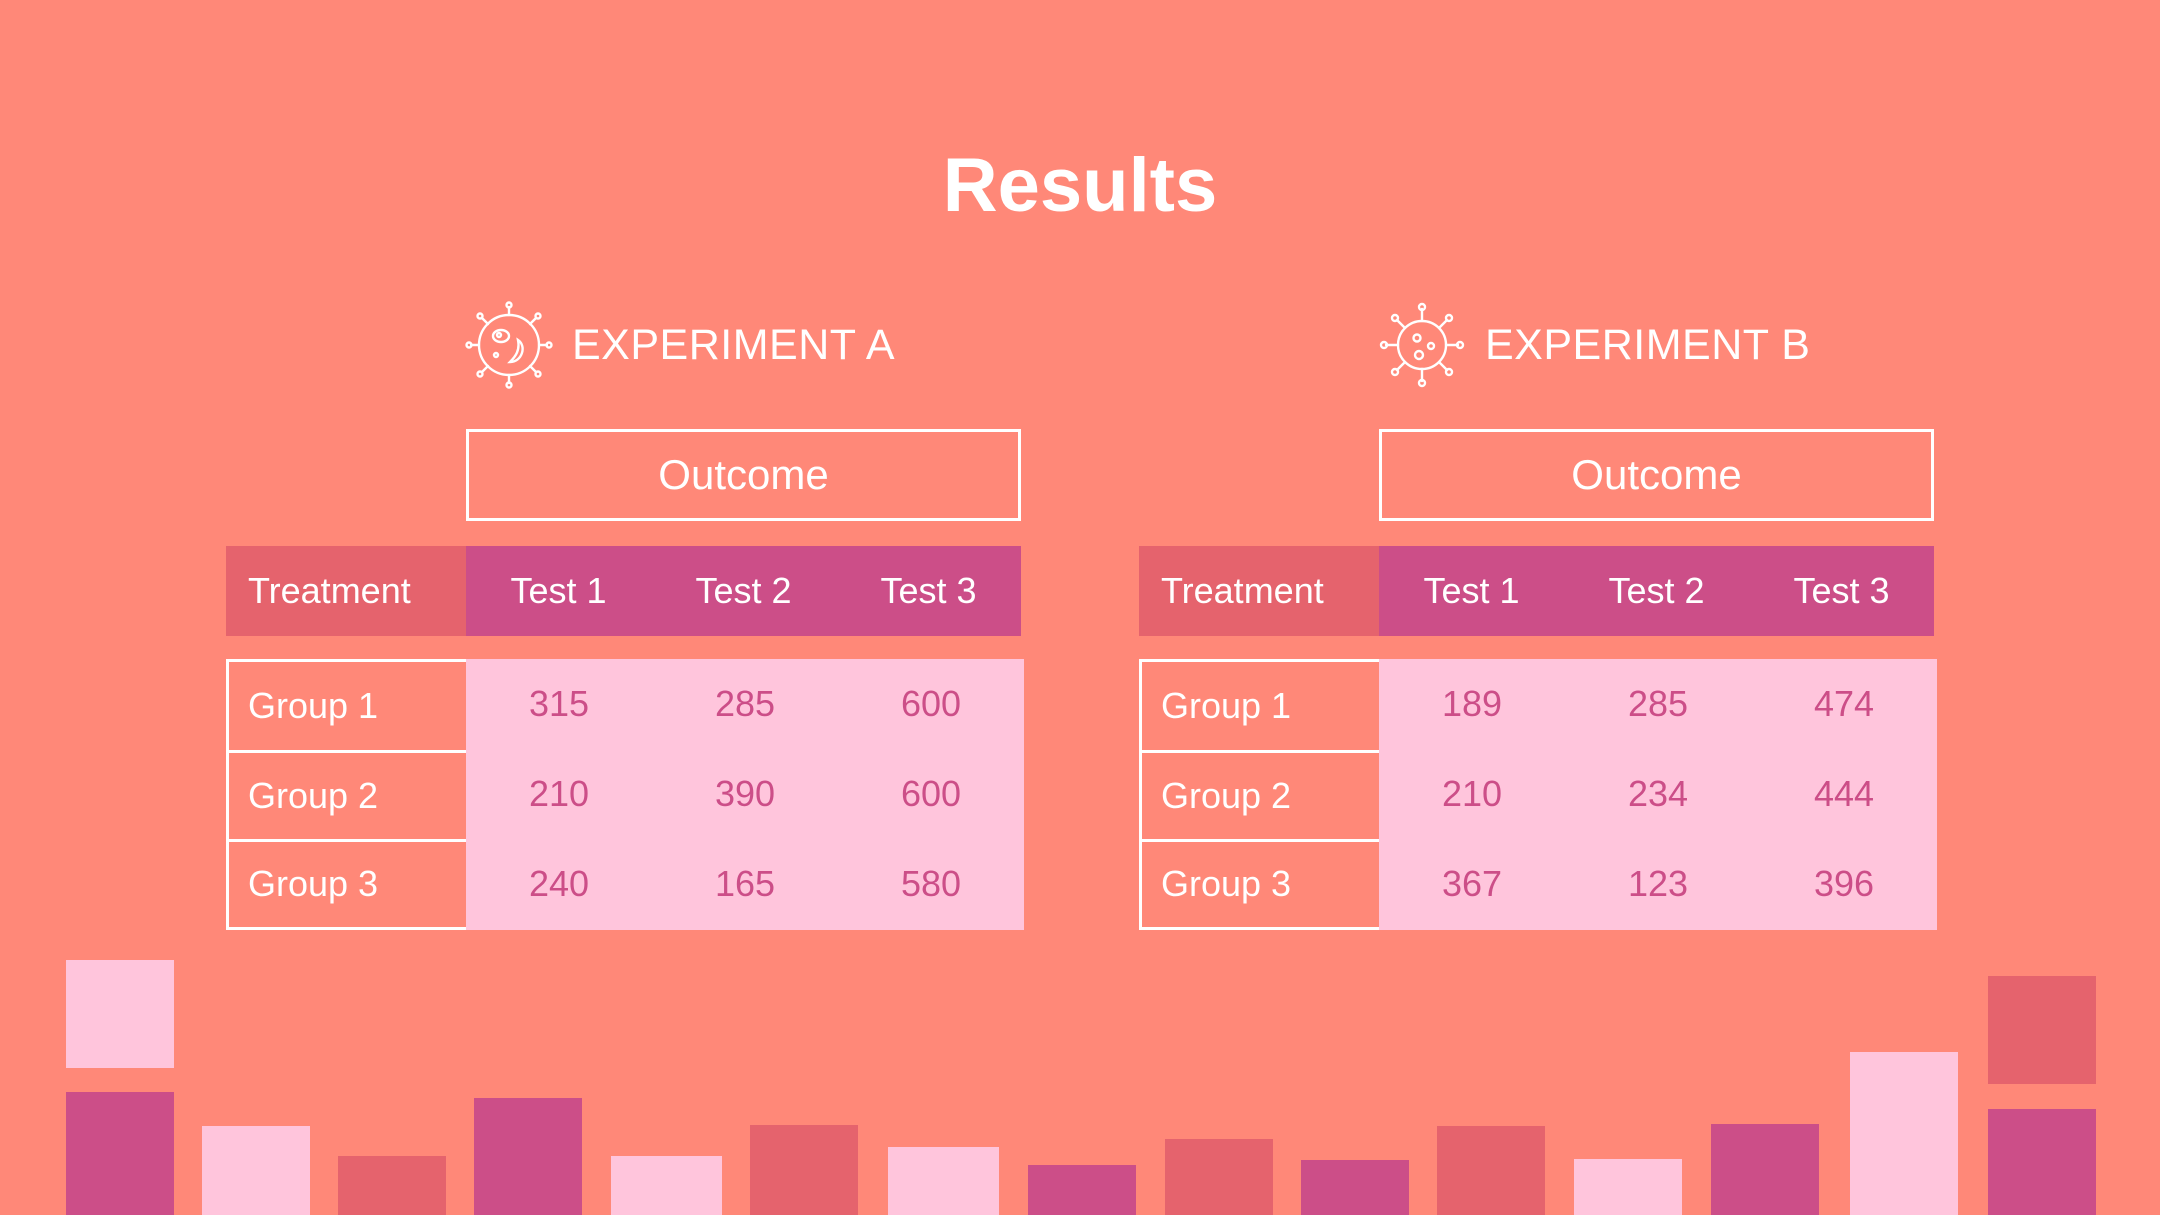 This screenshot has width=2160, height=1215. I want to click on experiment-b-title: EXPERIMENT B, so click(1648, 344).